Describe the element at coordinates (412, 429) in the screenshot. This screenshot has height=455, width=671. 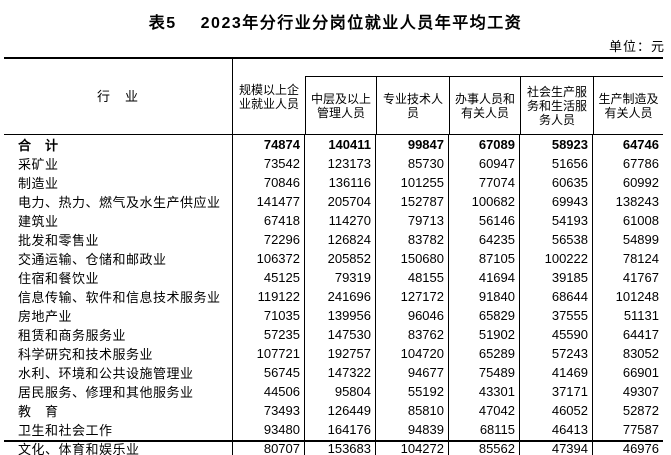
I see `value-cell: 94839` at that location.